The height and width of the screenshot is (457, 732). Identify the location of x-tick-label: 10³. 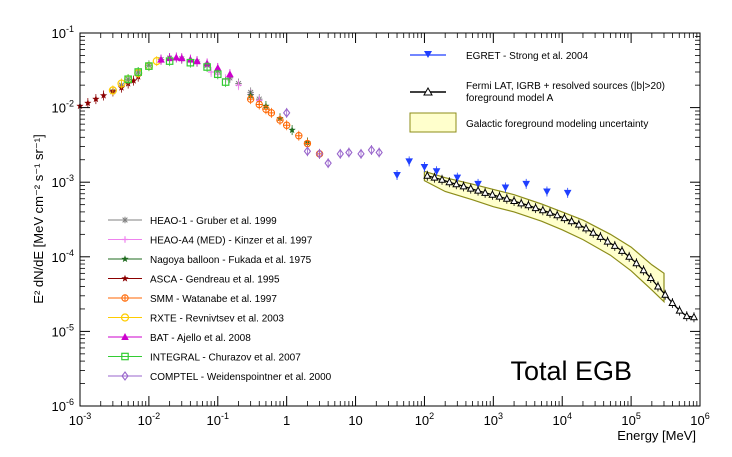
(493, 419).